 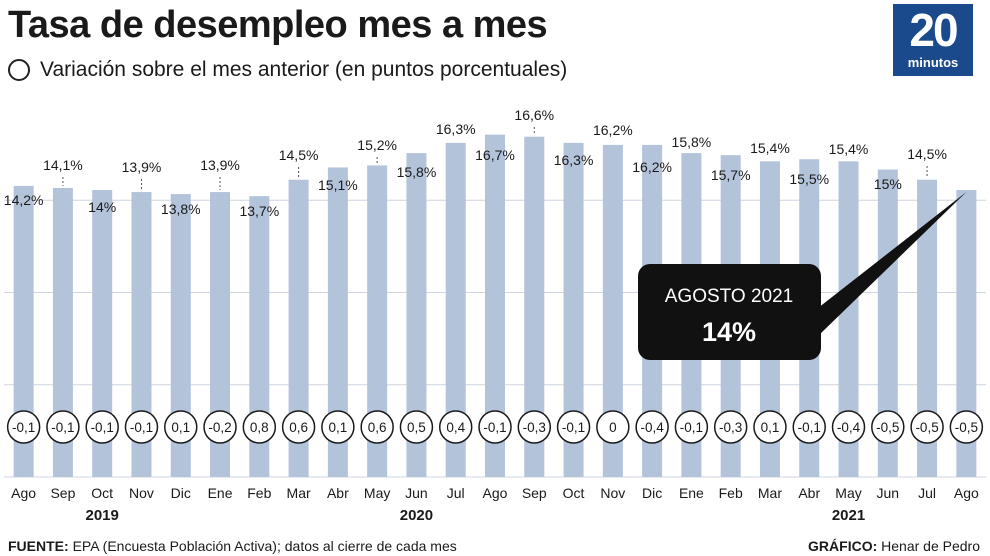 What do you see at coordinates (417, 172) in the screenshot?
I see `value-label: 15,8%` at bounding box center [417, 172].